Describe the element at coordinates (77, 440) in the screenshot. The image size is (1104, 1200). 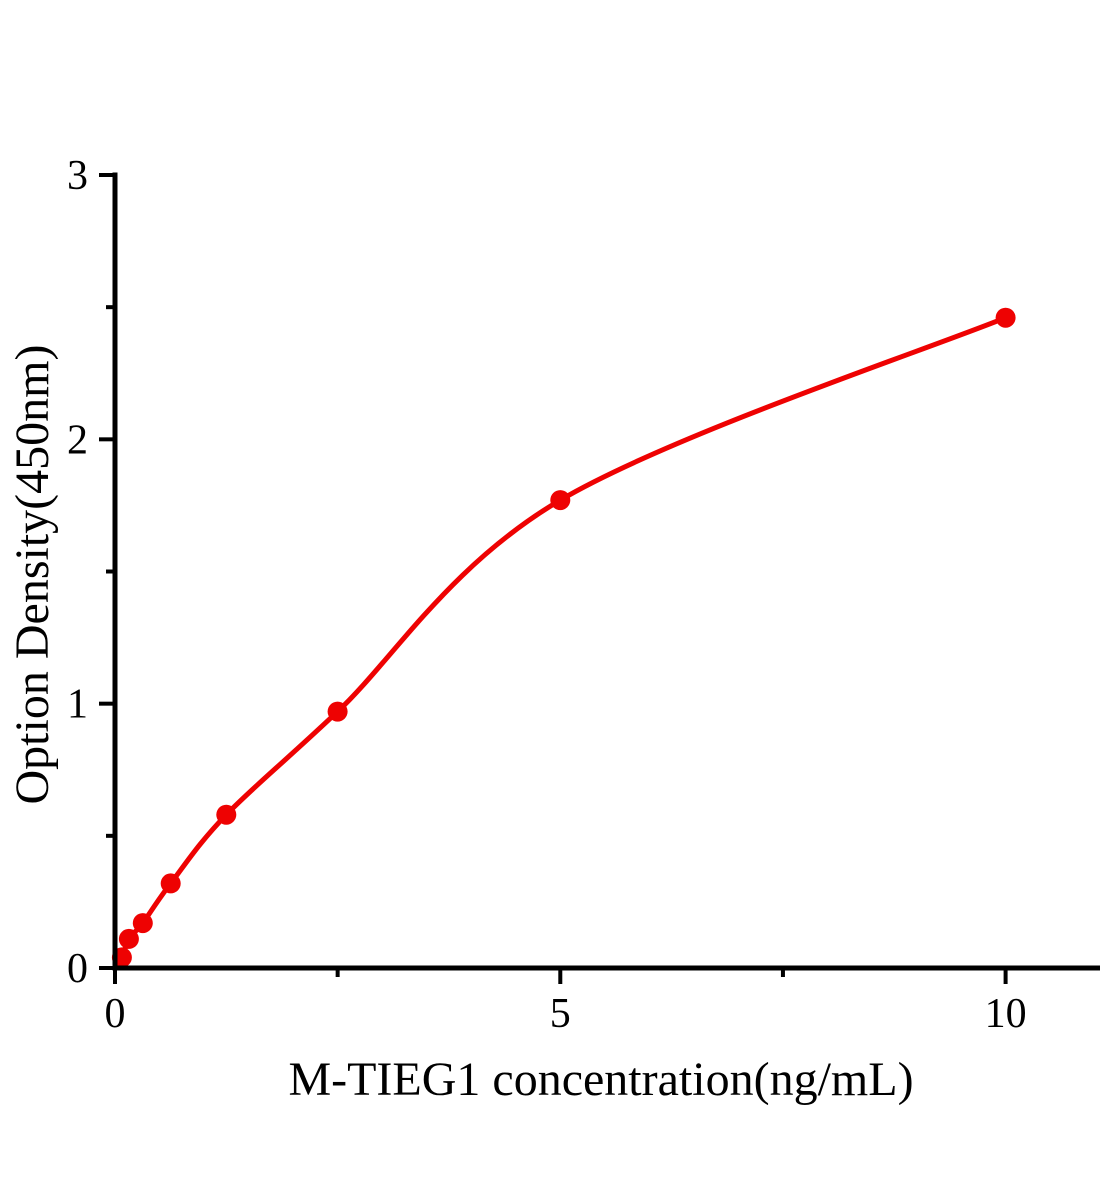
I see `y-tick-label: 2` at that location.